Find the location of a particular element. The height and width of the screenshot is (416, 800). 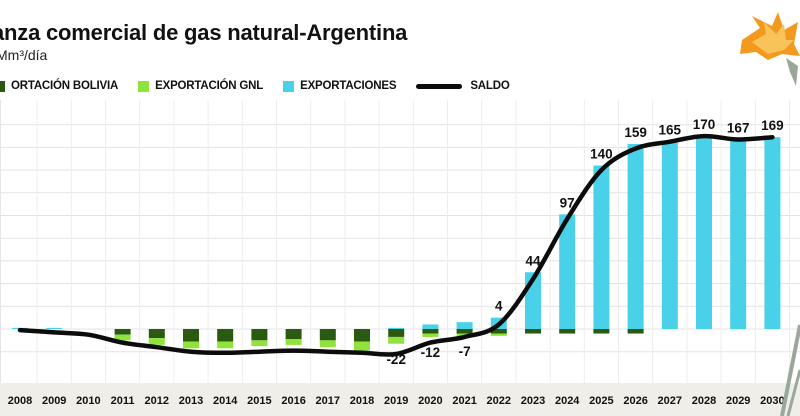

bar-gnl-2012 is located at coordinates (156, 341).